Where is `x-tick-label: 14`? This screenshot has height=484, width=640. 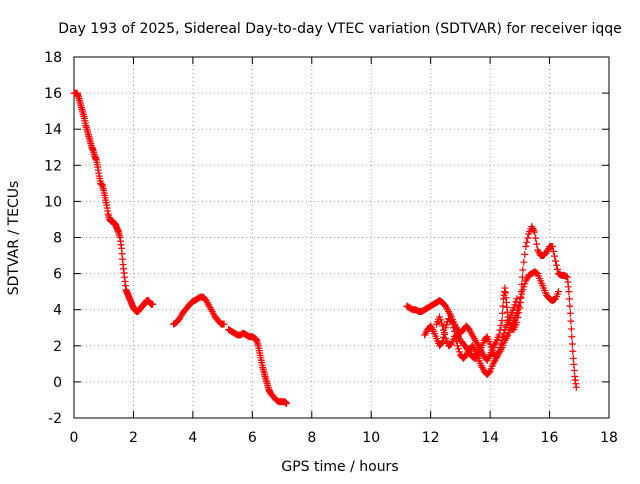
x-tick-label: 14 is located at coordinates (490, 438).